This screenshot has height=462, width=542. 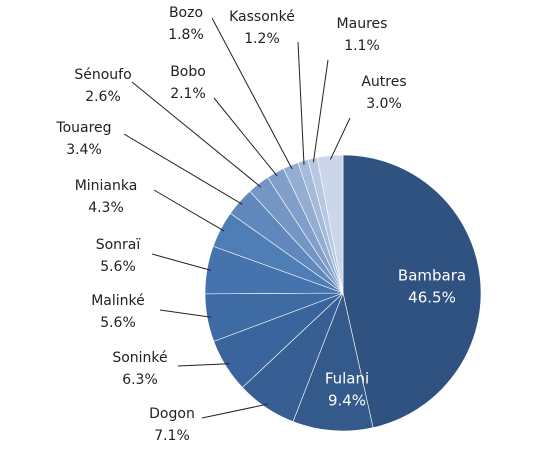 I want to click on slice-value-label: 1.8%, so click(x=186, y=35).